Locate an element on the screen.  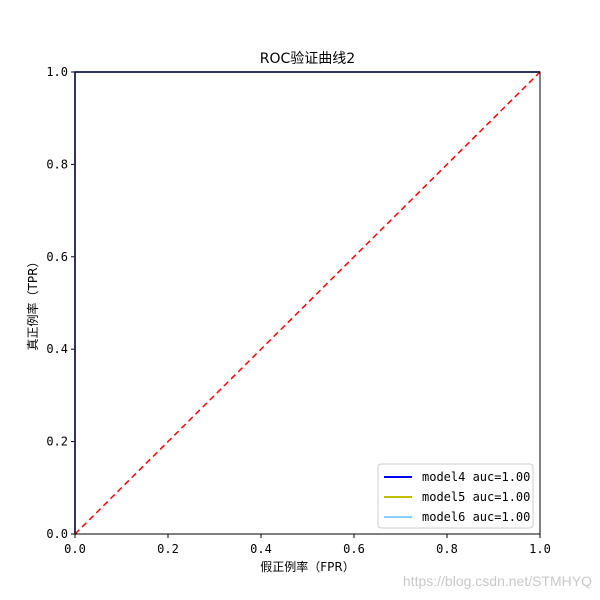
chart-title: ROC验证曲线2 is located at coordinates (307, 59).